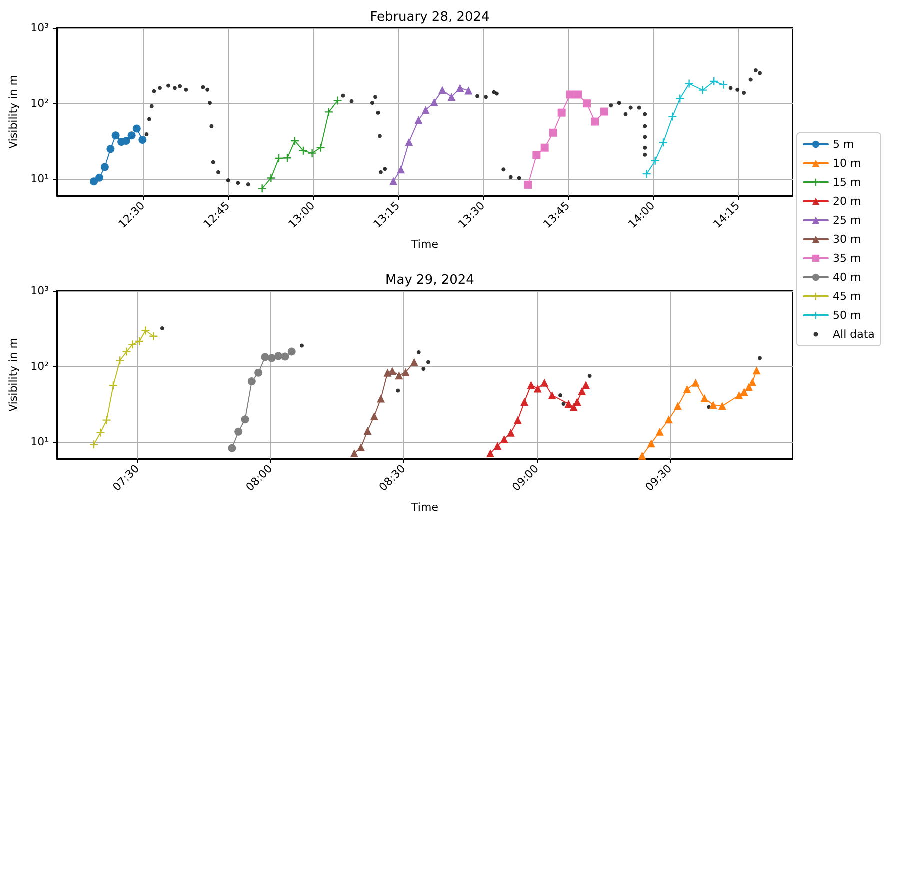  What do you see at coordinates (847, 201) in the screenshot?
I see `legend-label: 20 m` at bounding box center [847, 201].